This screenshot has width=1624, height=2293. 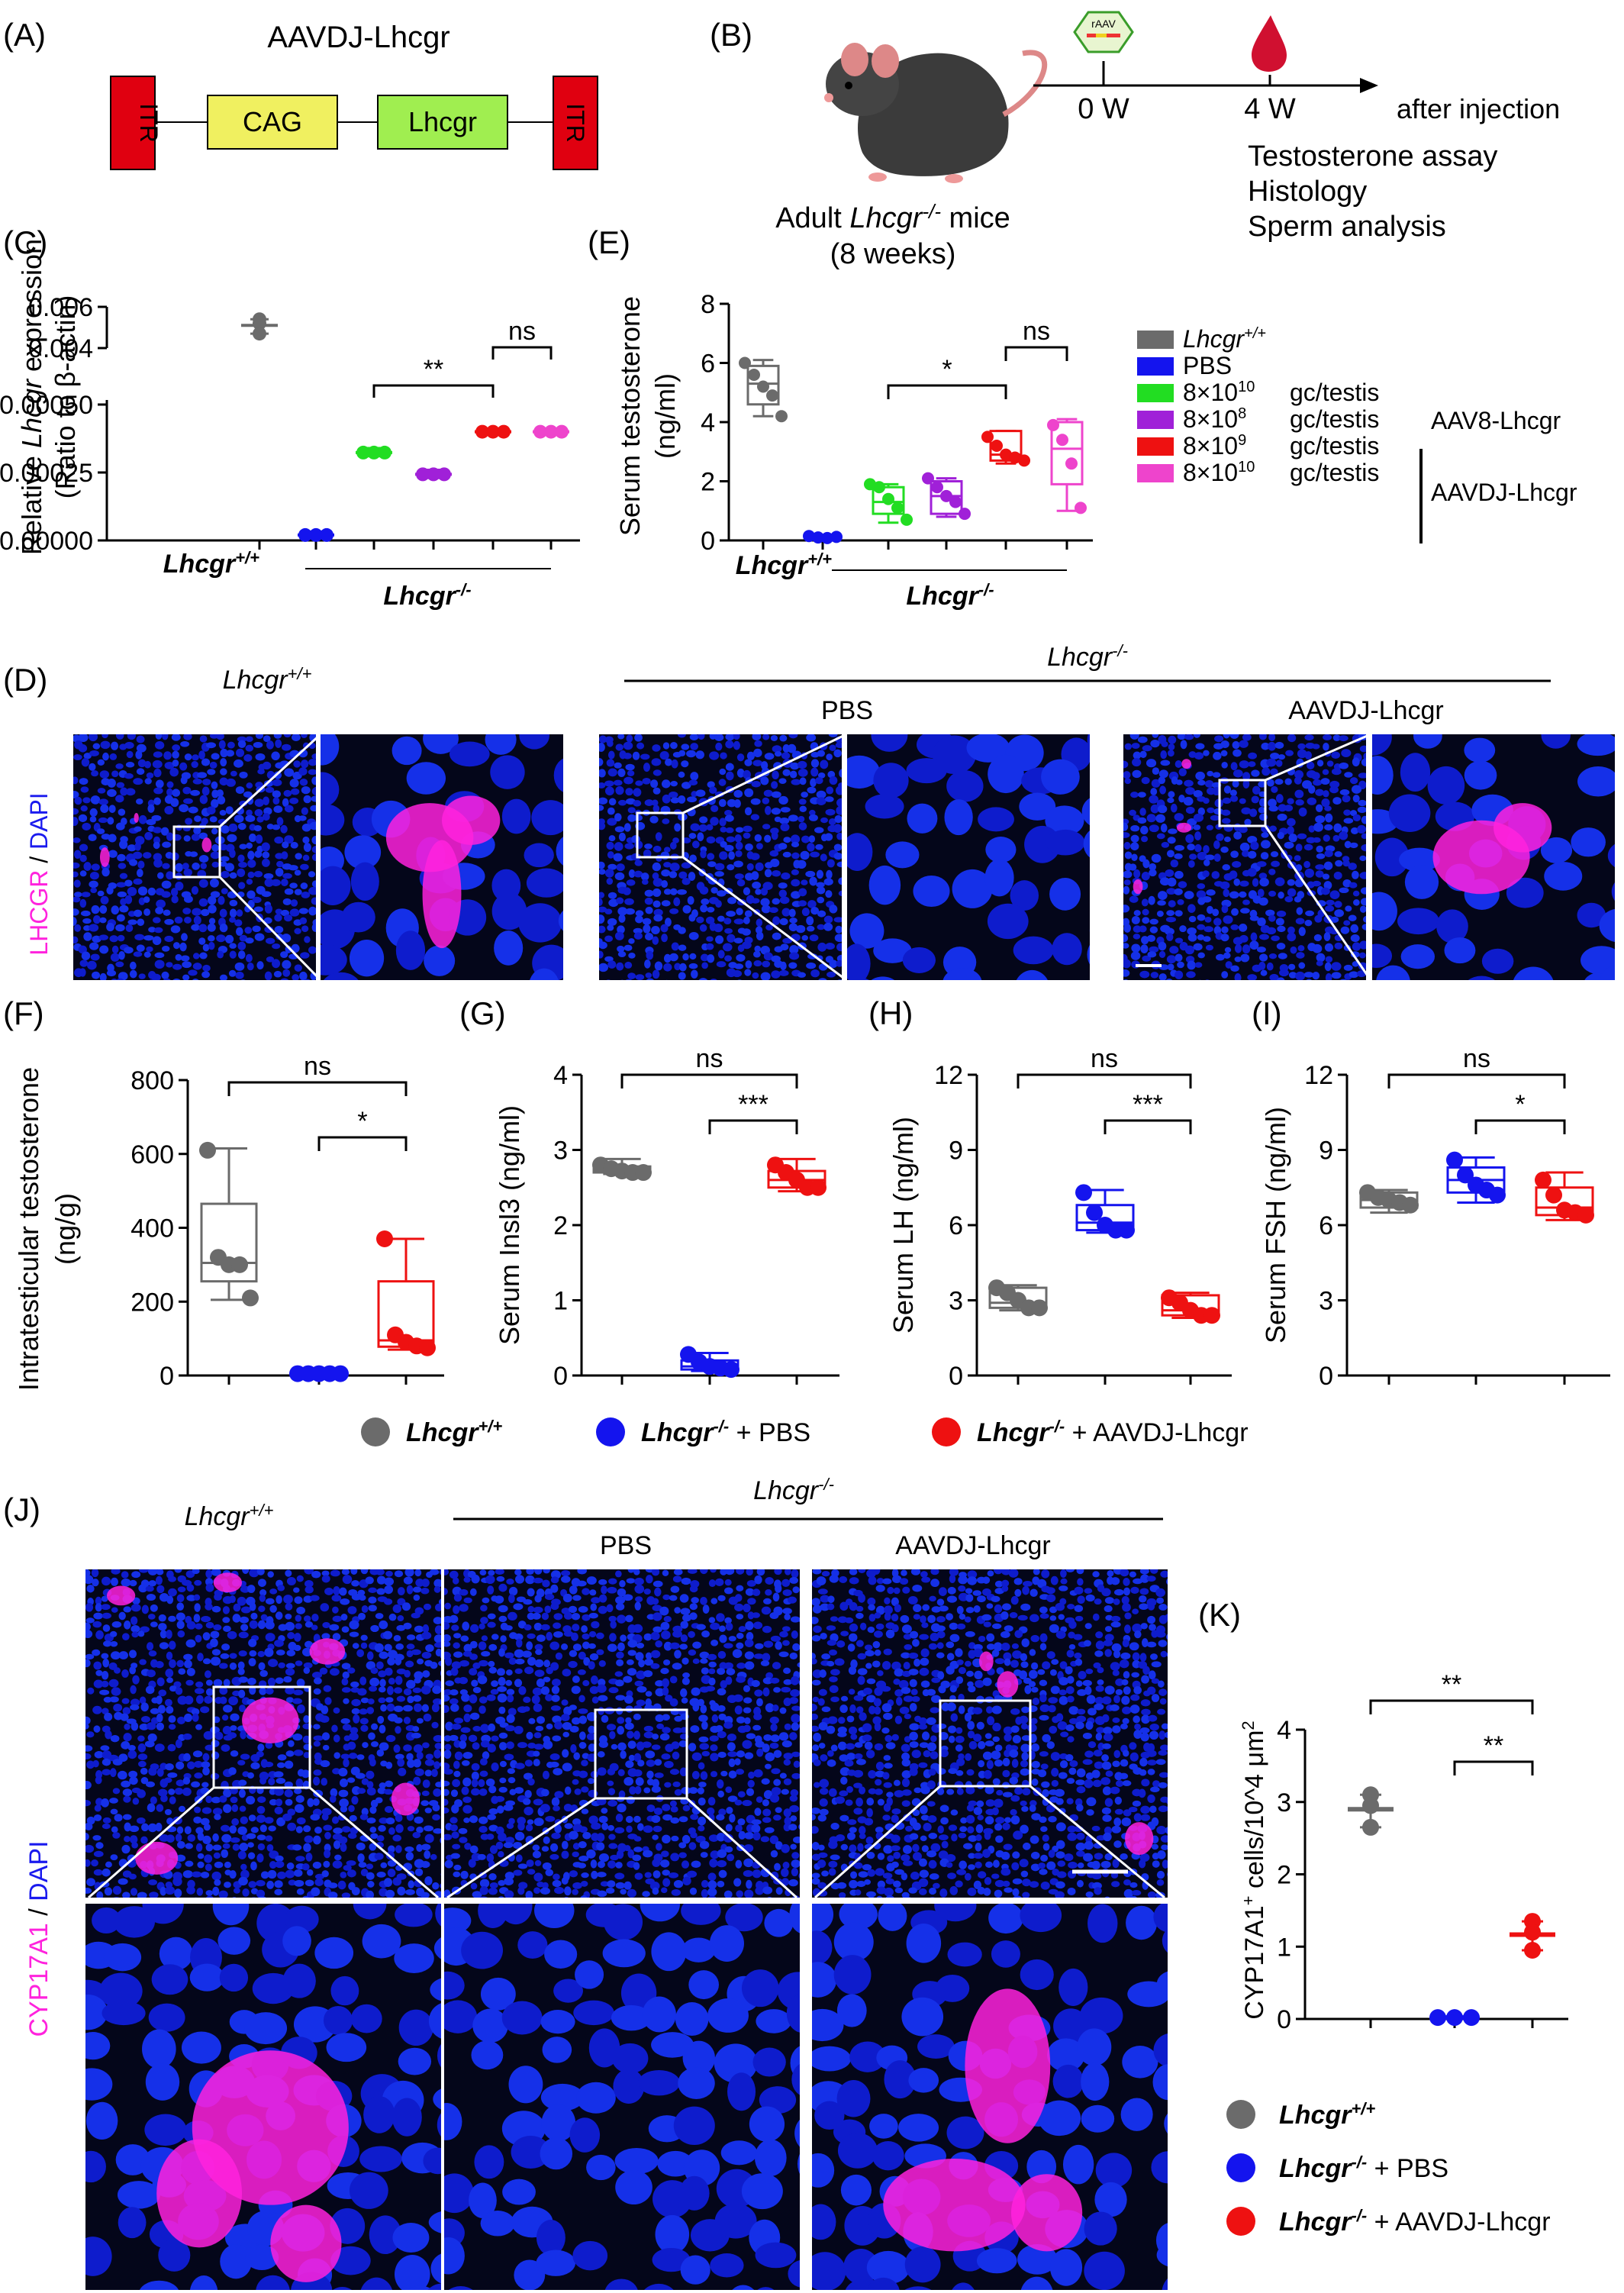 I want to click on j-wt-overview, so click(x=263, y=1734).